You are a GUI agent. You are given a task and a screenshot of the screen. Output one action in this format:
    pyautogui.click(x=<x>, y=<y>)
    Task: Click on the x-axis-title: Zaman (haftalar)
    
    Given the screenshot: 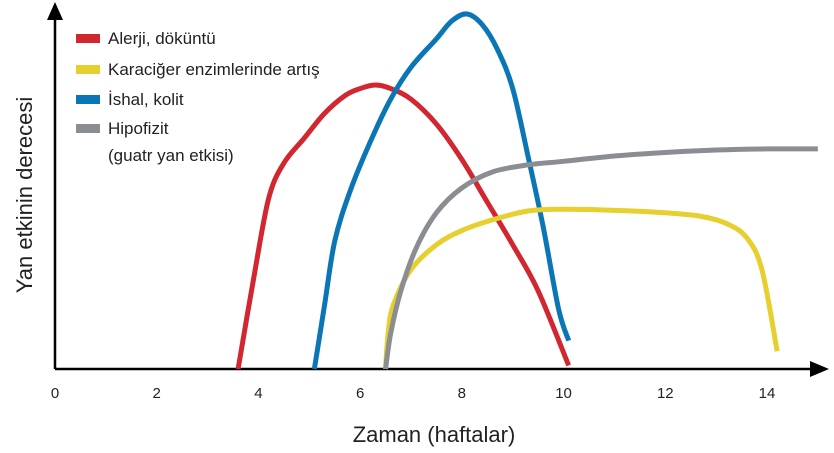 What is the action you would take?
    pyautogui.click(x=434, y=434)
    